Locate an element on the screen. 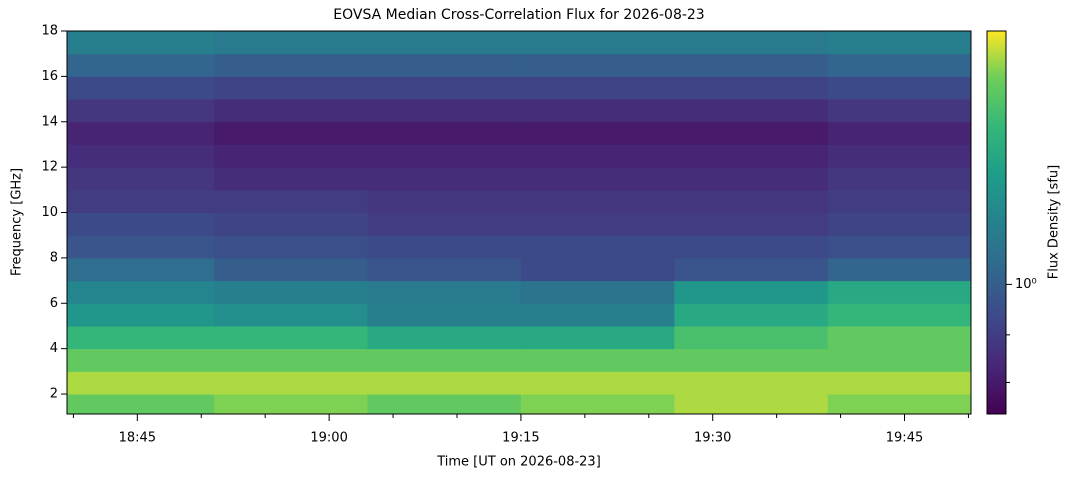 The image size is (1070, 477). y-tick-label: 8 is located at coordinates (54, 257).